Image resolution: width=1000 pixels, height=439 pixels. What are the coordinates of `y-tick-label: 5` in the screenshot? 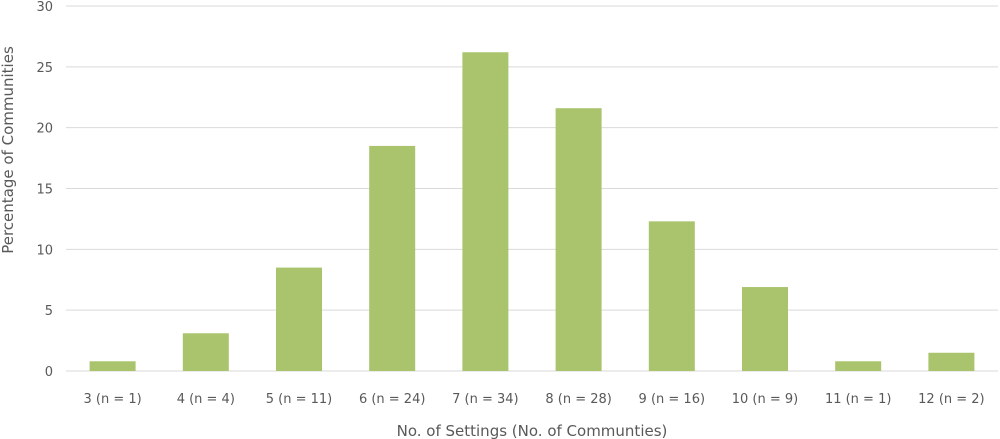 It's located at (49, 311).